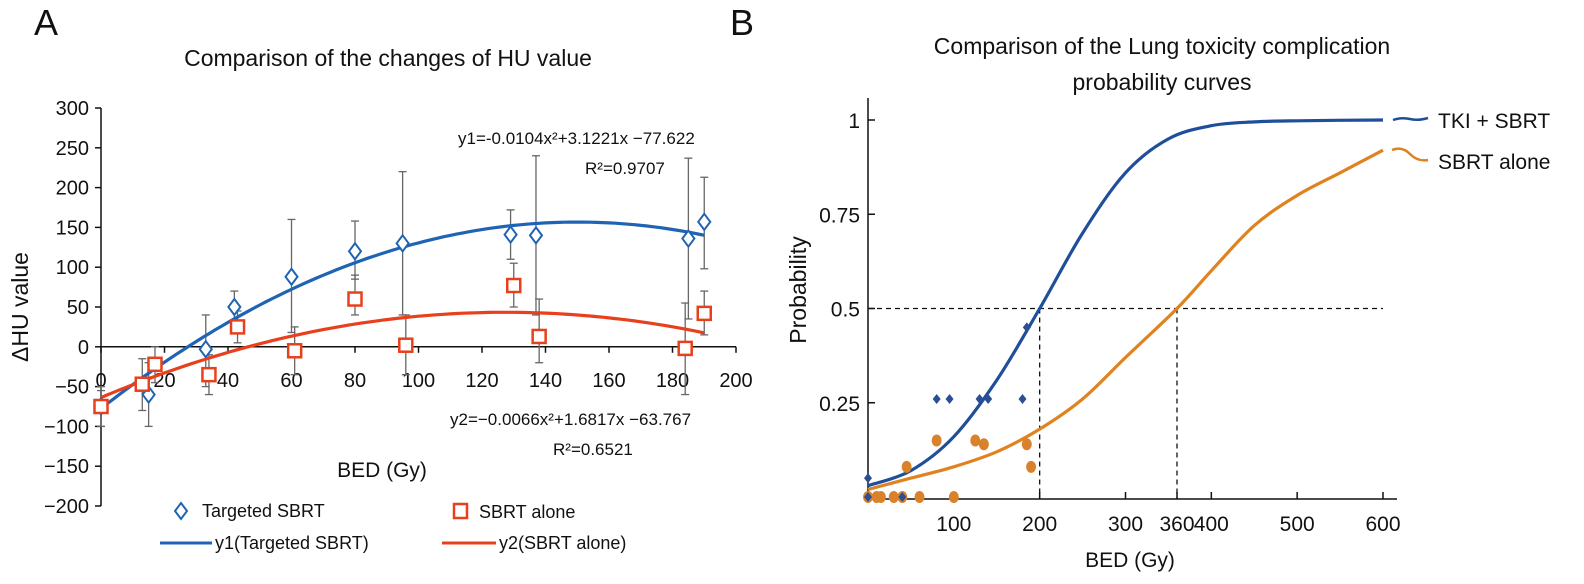 This screenshot has width=1584, height=584. What do you see at coordinates (292, 543) in the screenshot?
I see `legend-y1-label: y1(Targeted SBRT)` at bounding box center [292, 543].